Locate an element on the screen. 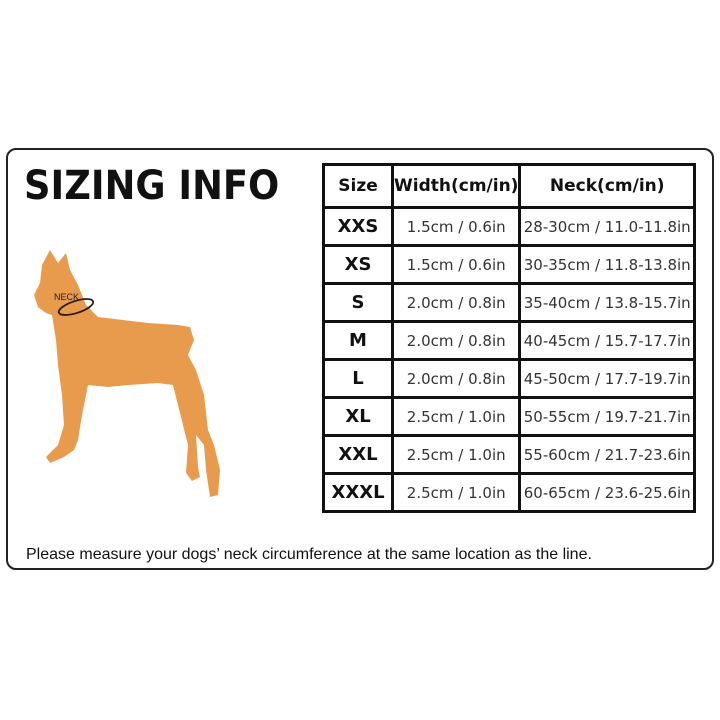 The height and width of the screenshot is (720, 720). size-cell: L is located at coordinates (358, 378).